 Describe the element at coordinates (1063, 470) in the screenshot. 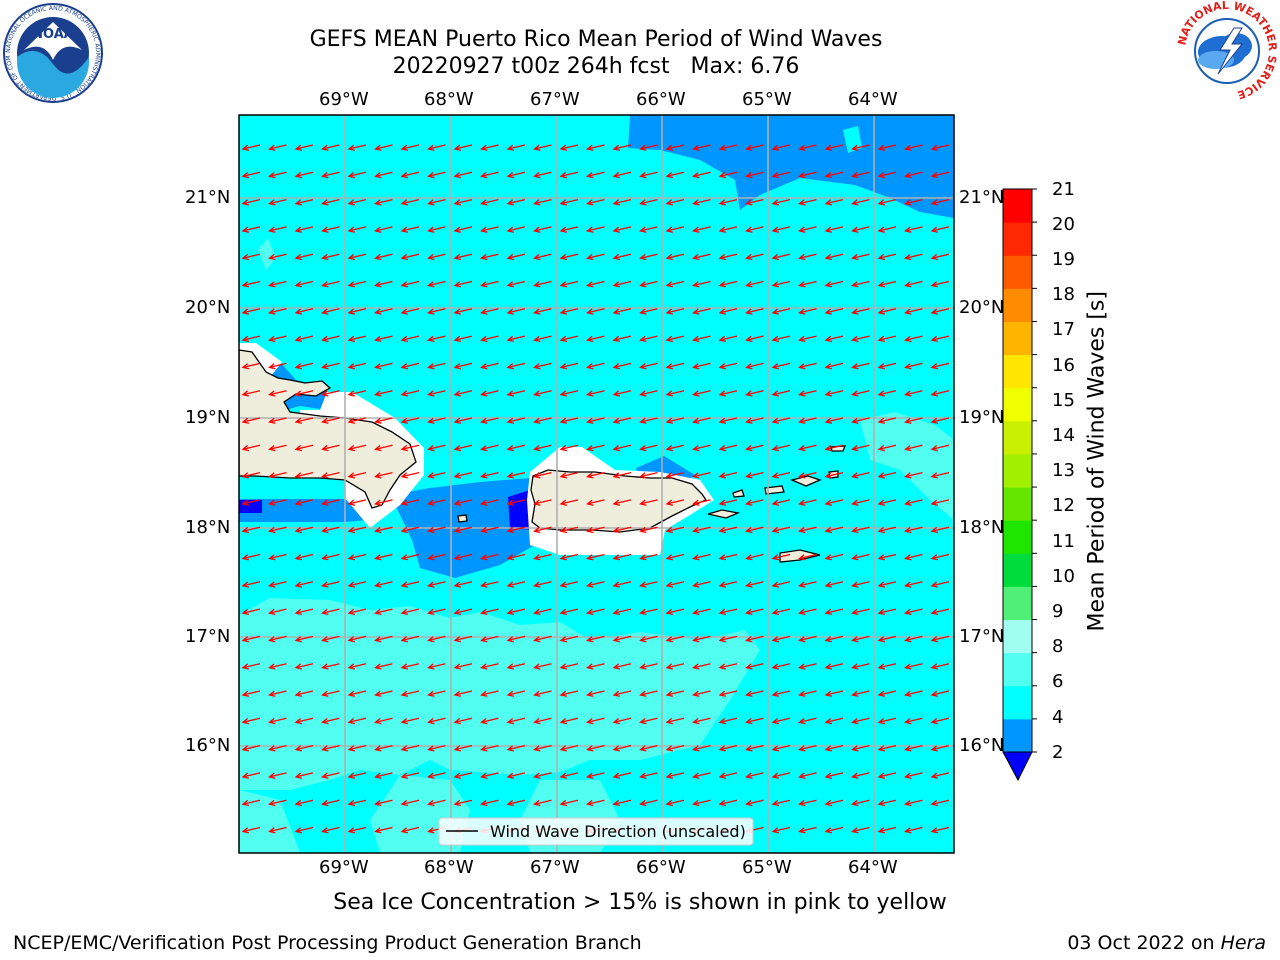

I see `colorbar-tick-label: 13` at that location.